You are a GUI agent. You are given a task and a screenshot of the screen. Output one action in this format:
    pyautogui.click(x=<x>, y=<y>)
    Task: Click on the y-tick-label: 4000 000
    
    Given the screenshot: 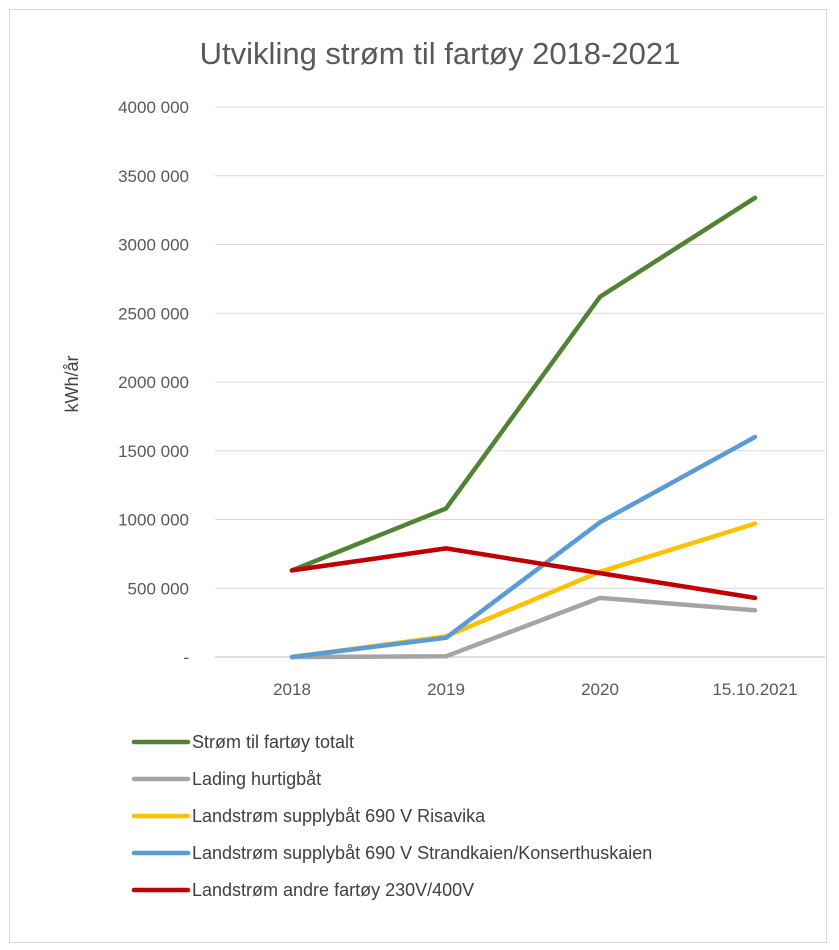 What is the action you would take?
    pyautogui.click(x=153, y=107)
    